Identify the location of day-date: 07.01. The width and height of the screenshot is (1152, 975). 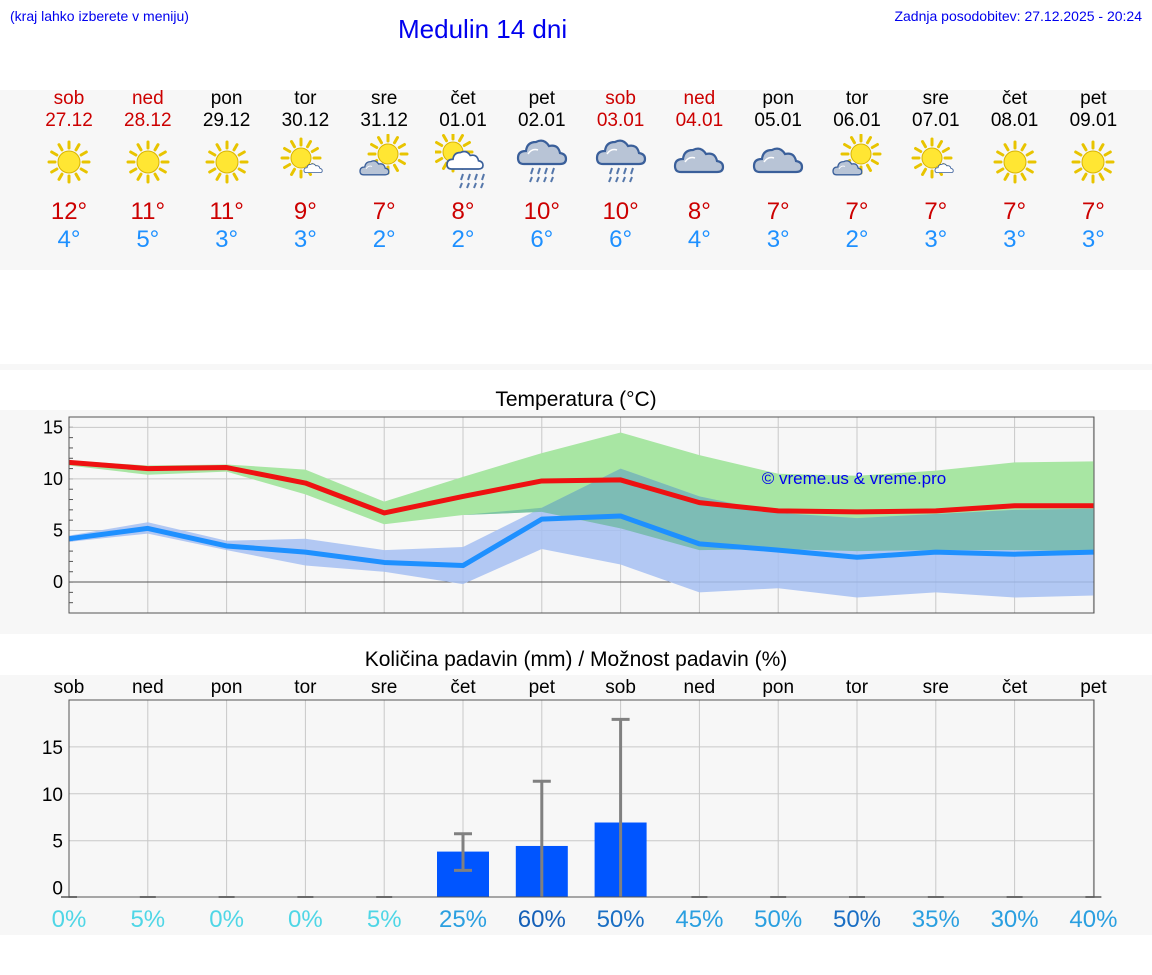
(936, 120).